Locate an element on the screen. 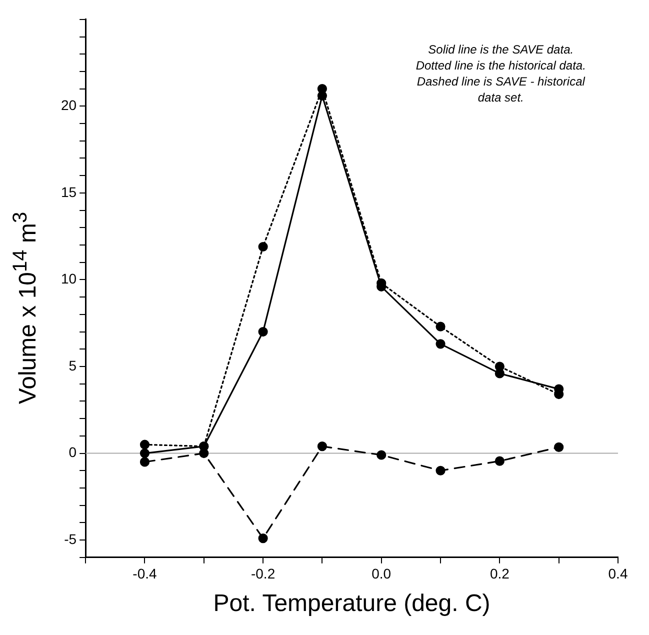 Image resolution: width=649 pixels, height=635 pixels. annotation: Solid line is the SAVE data. is located at coordinates (501, 49).